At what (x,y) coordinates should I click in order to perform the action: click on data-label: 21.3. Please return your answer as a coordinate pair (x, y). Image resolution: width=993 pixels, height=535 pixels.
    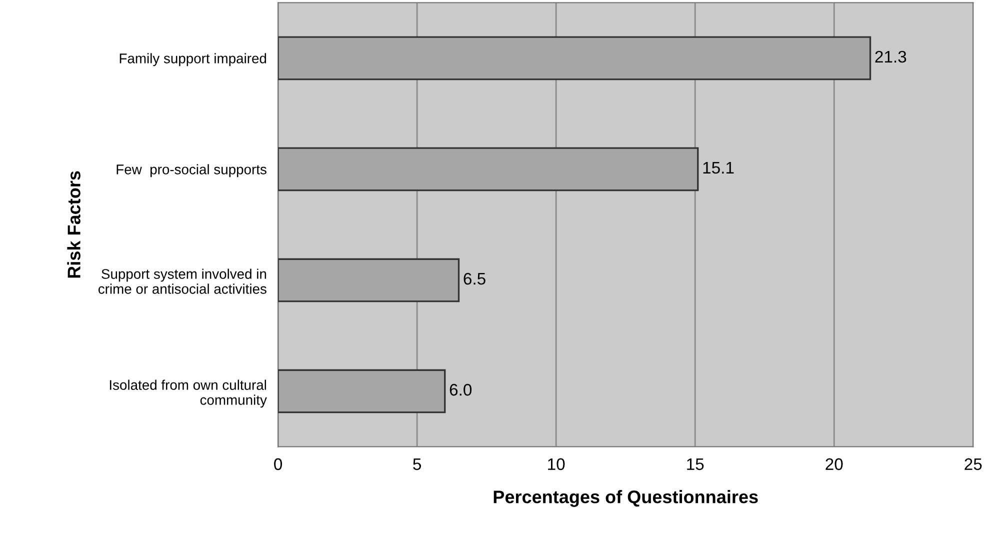
    Looking at the image, I should click on (890, 56).